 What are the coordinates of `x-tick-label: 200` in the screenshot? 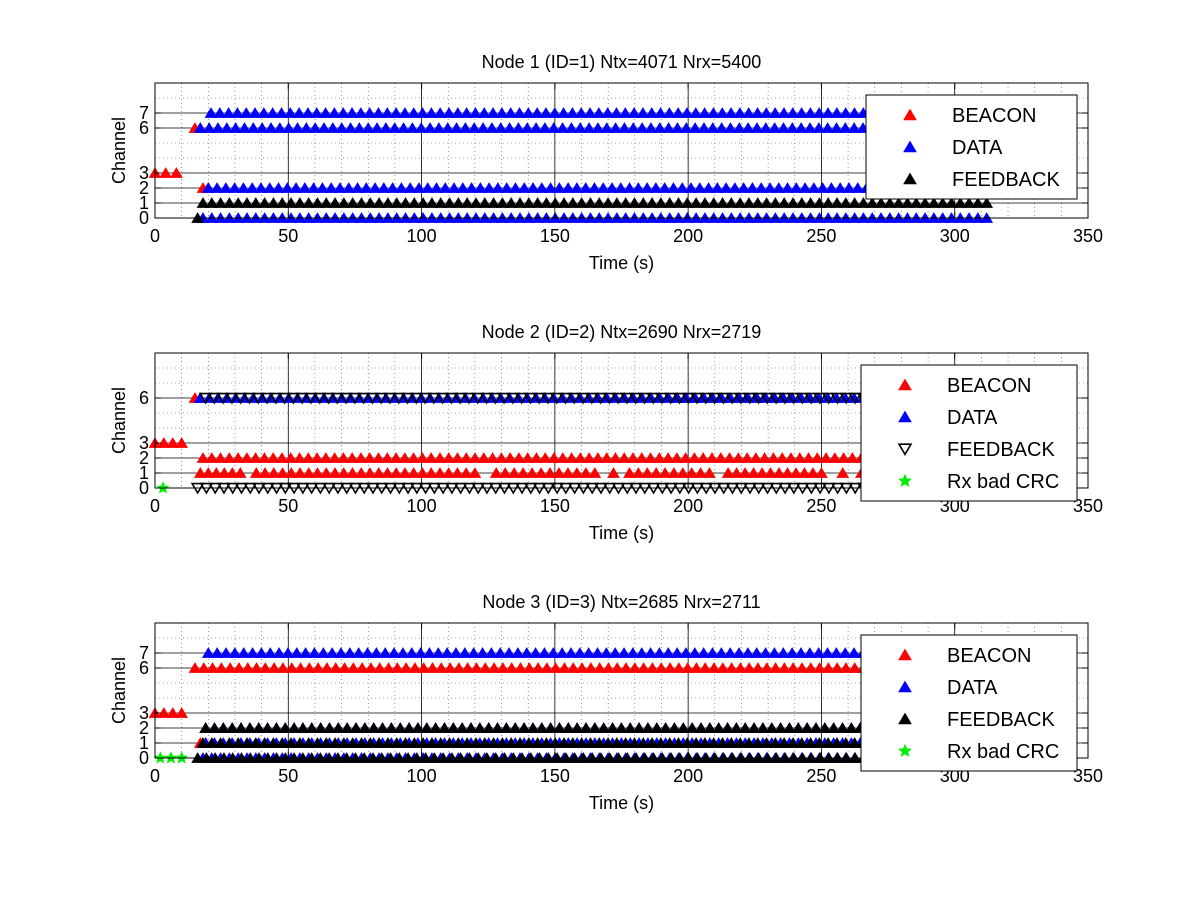 It's located at (688, 776).